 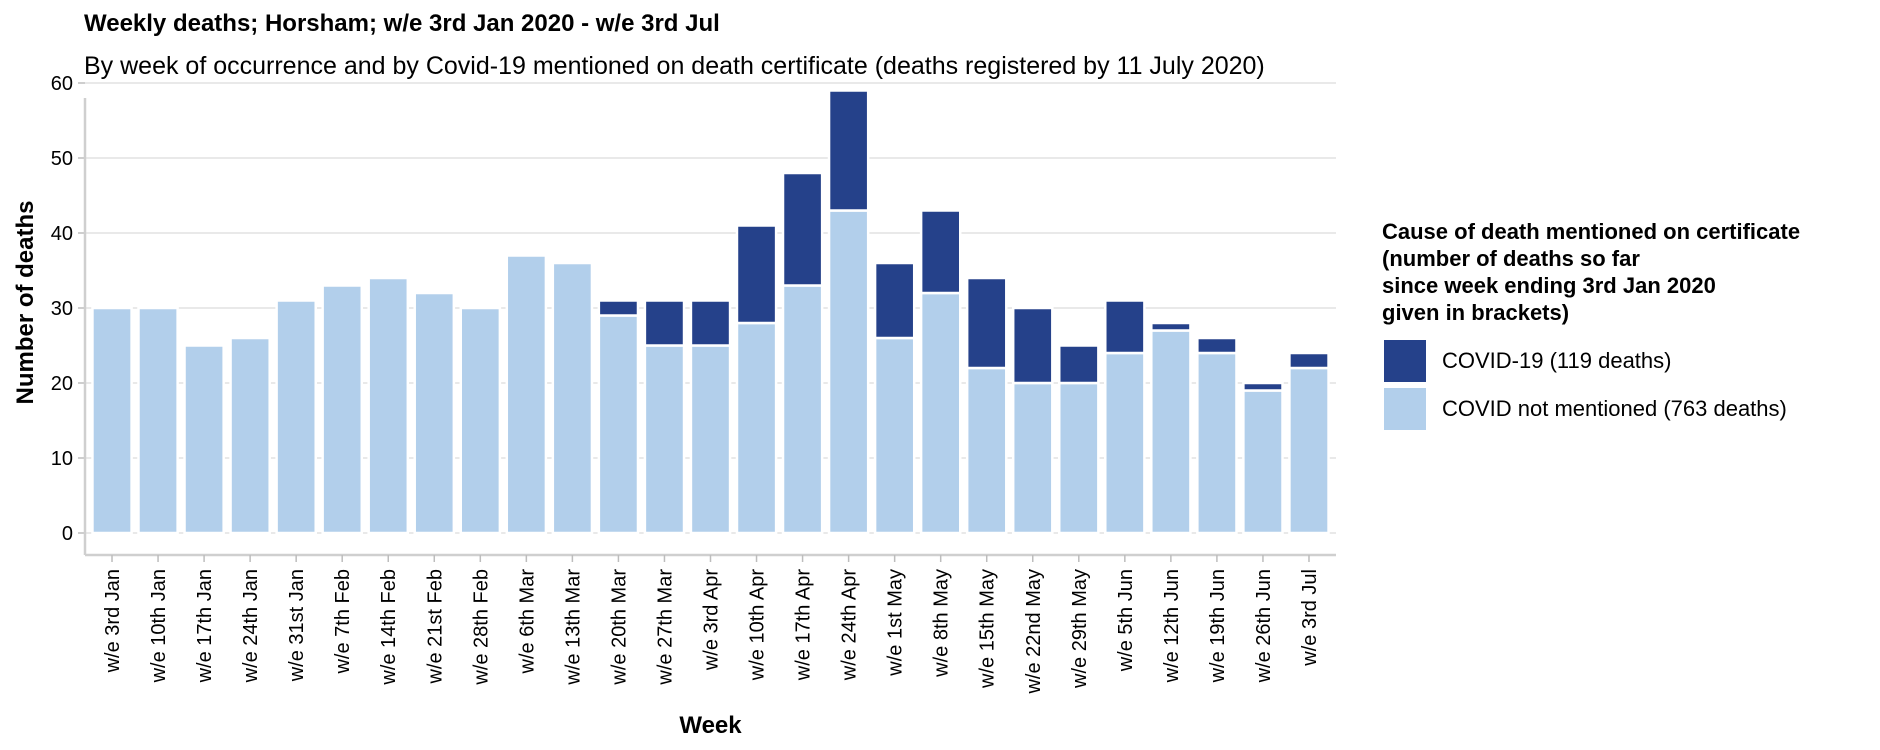 I want to click on x-axis-title: Week, so click(x=710, y=725).